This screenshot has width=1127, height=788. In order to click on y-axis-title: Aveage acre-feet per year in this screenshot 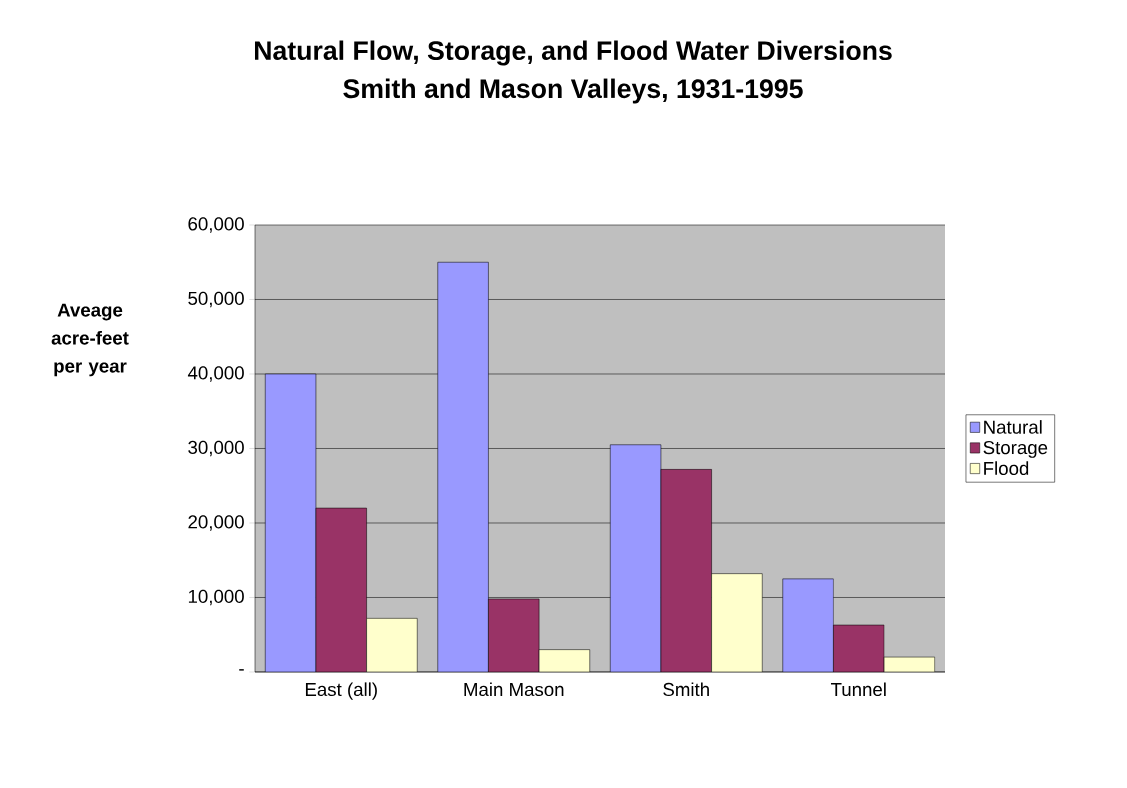, I will do `click(90, 340)`.